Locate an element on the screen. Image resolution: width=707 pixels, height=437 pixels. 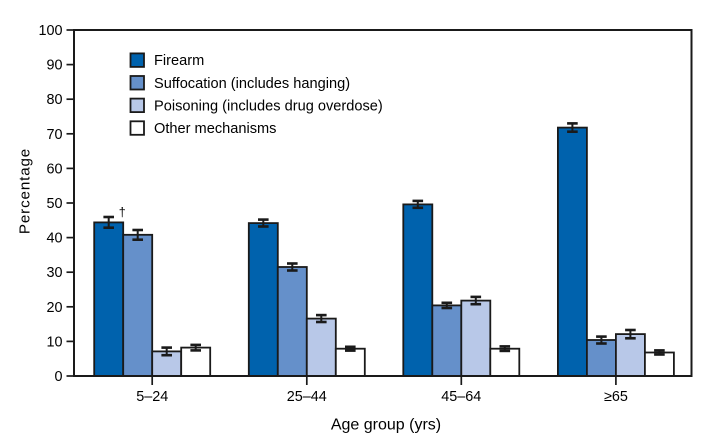
svg-text: Other mechanisms is located at coordinates (215, 129).